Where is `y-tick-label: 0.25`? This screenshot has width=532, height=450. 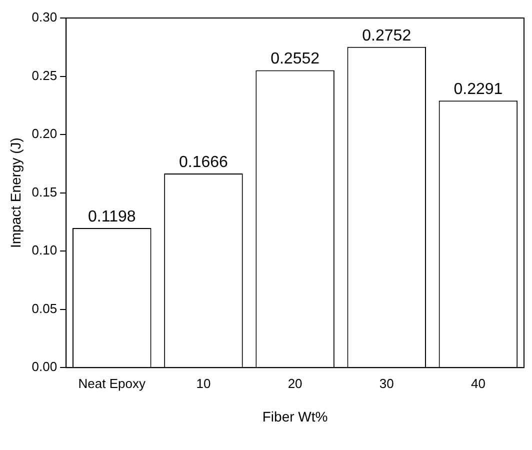 y-tick-label: 0.25 is located at coordinates (45, 75).